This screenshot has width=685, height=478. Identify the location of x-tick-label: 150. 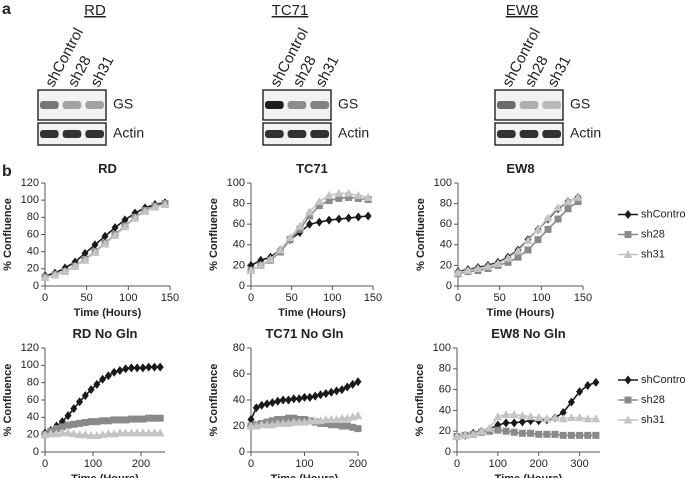
(373, 298).